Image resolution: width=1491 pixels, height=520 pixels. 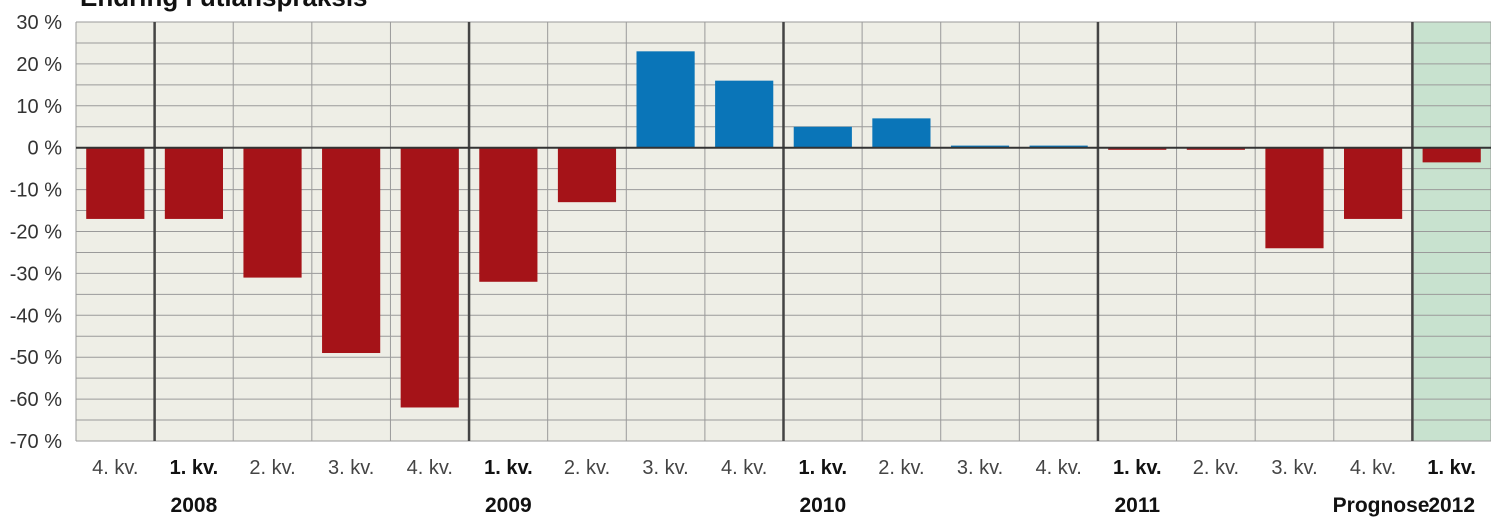 What do you see at coordinates (1381, 505) in the screenshot?
I see `prognose-label: Prognose` at bounding box center [1381, 505].